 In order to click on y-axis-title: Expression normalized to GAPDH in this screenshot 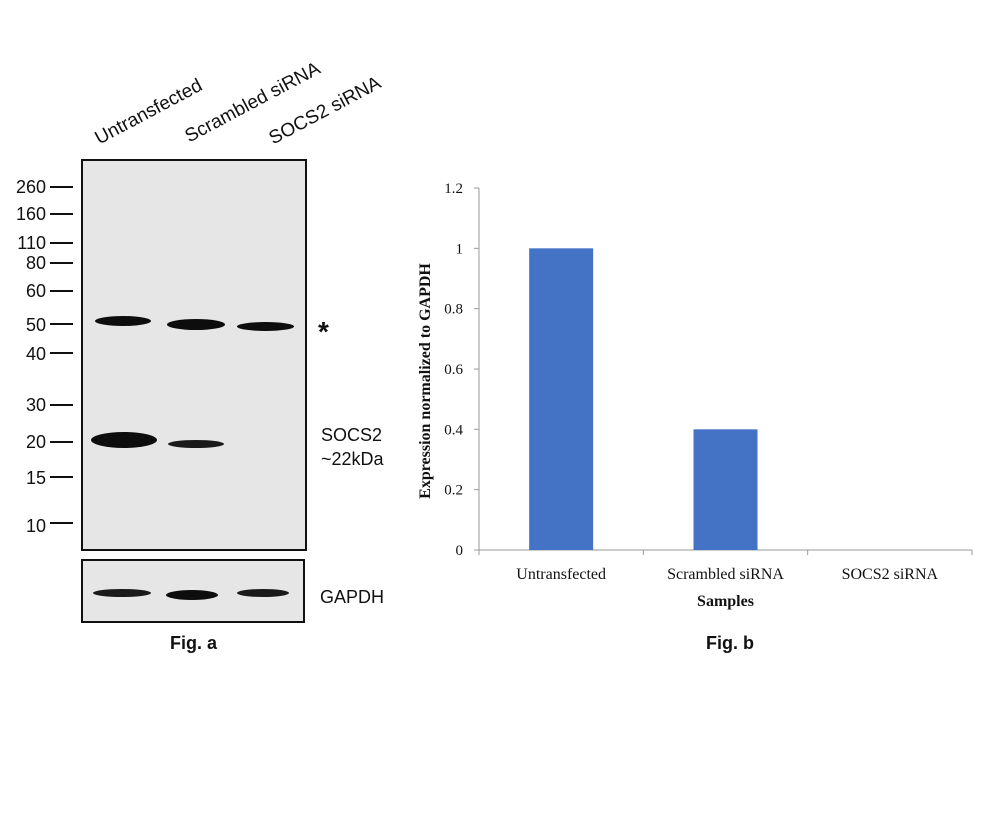, I will do `click(425, 381)`.